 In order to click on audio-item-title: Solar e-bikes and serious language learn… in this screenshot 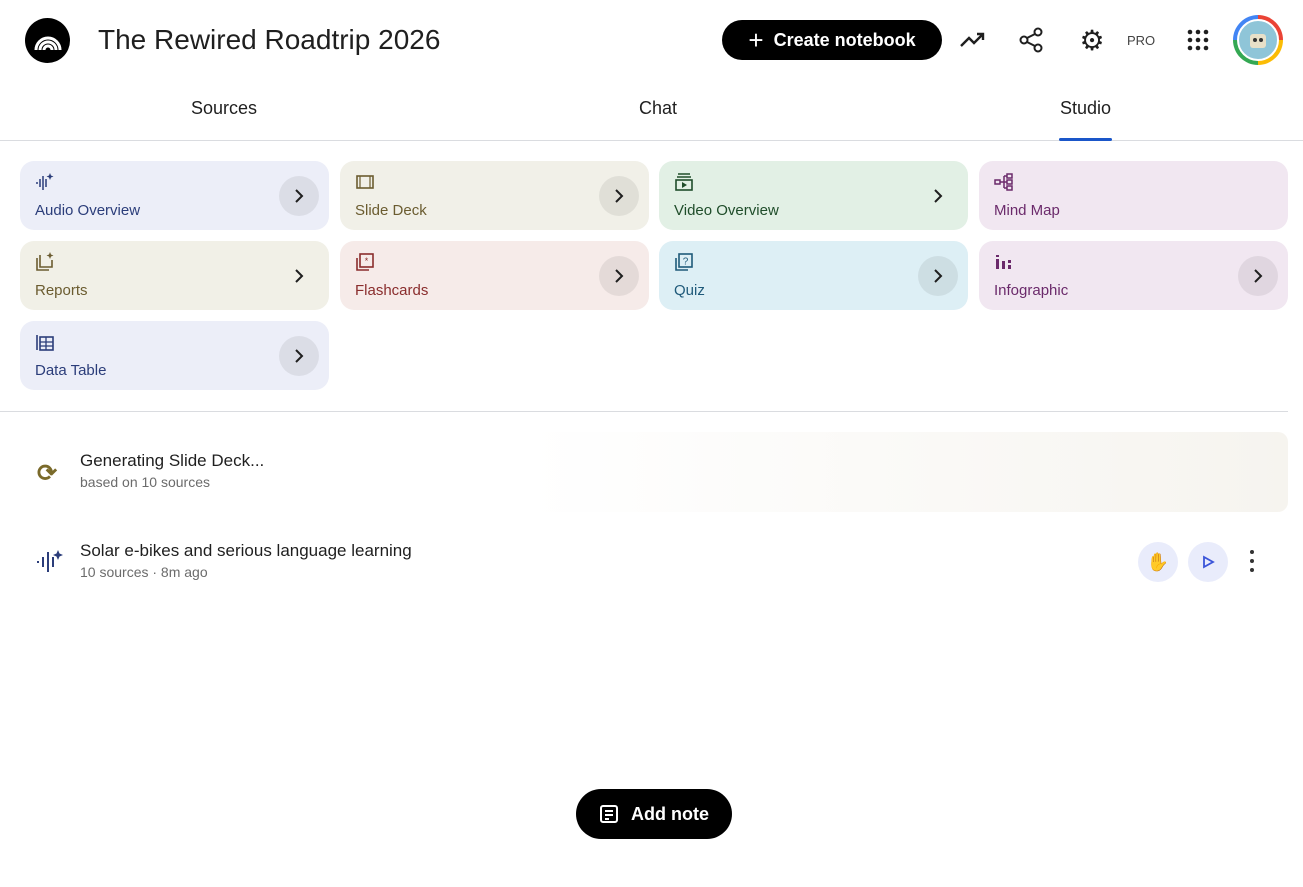, I will do `click(246, 550)`.